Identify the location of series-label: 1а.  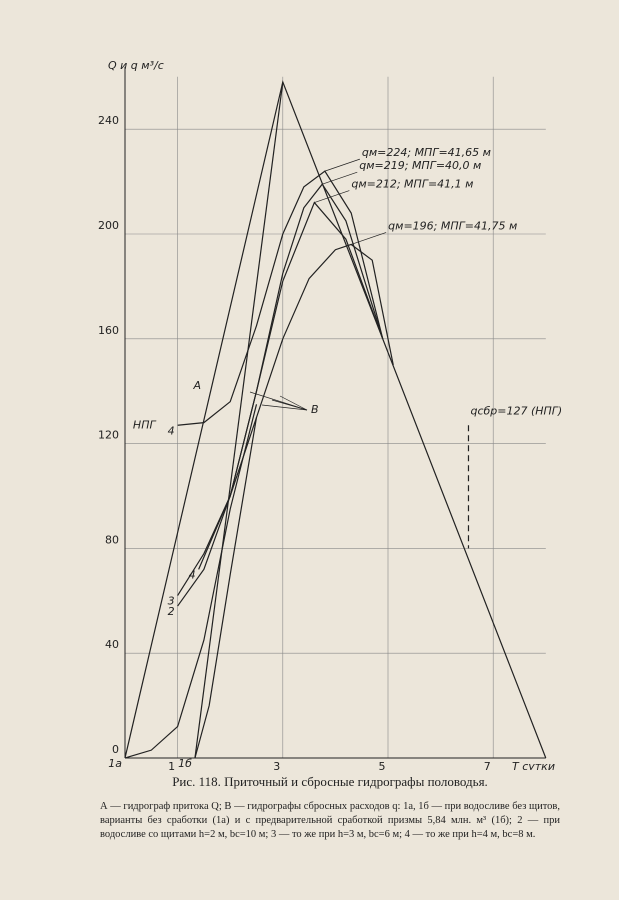
(115, 763).